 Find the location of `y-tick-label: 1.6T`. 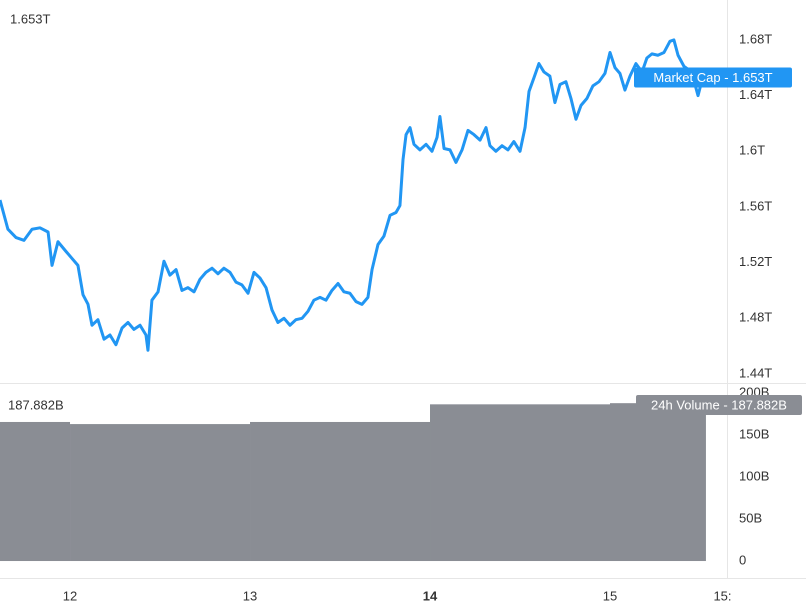

y-tick-label: 1.6T is located at coordinates (752, 150).